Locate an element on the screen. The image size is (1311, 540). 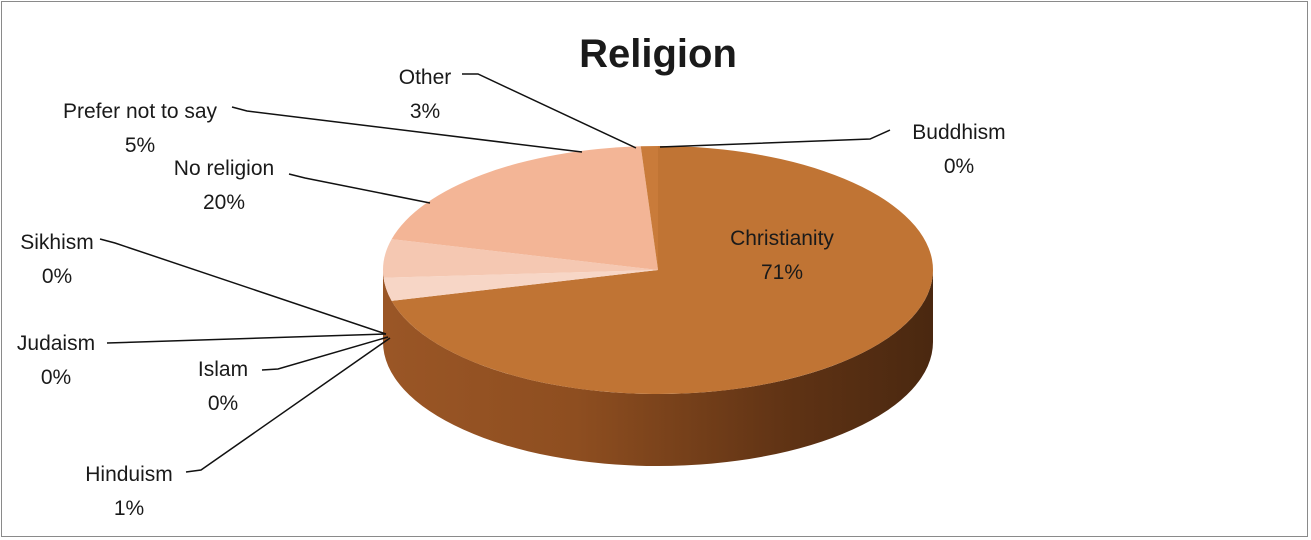
value-label-other: 3% is located at coordinates (425, 111).